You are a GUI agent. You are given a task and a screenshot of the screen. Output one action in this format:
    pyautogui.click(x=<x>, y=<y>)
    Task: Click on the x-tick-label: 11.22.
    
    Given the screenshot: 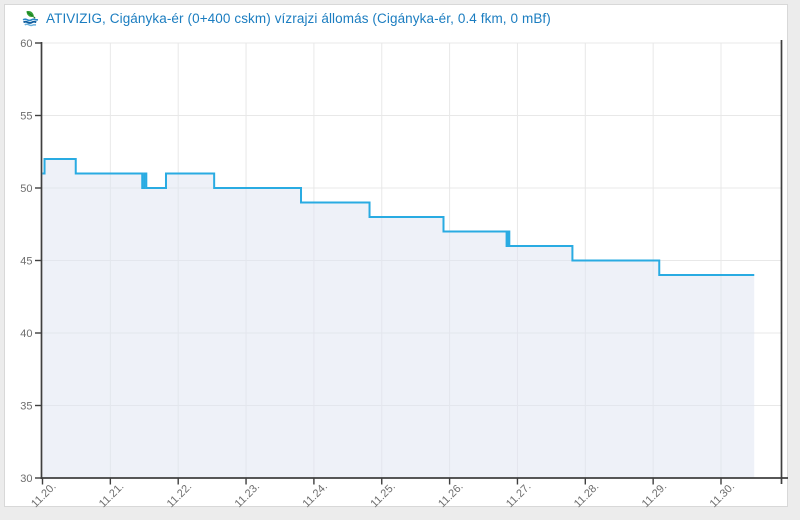 What is the action you would take?
    pyautogui.click(x=180, y=496)
    